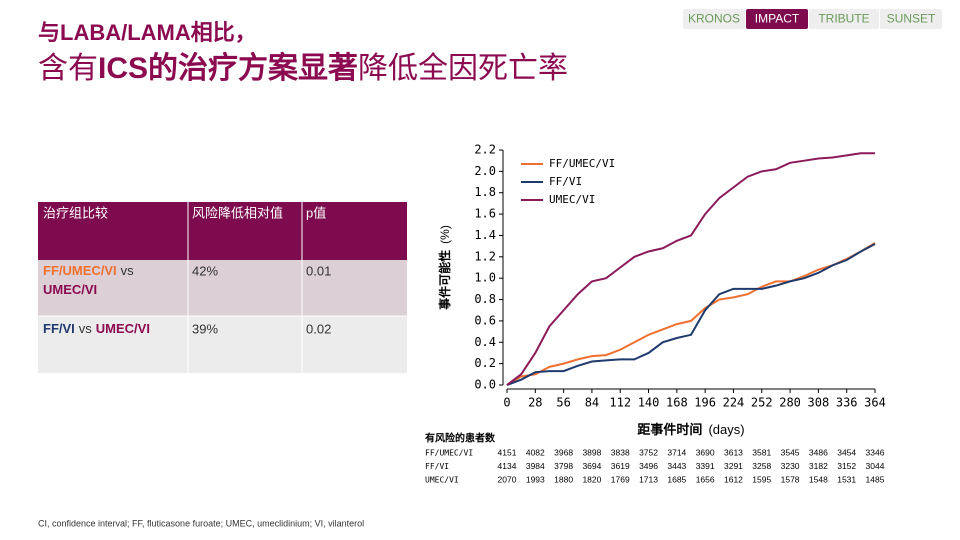 The image size is (960, 540). Describe the element at coordinates (318, 270) in the screenshot. I see `table-cell: 0.01` at that location.